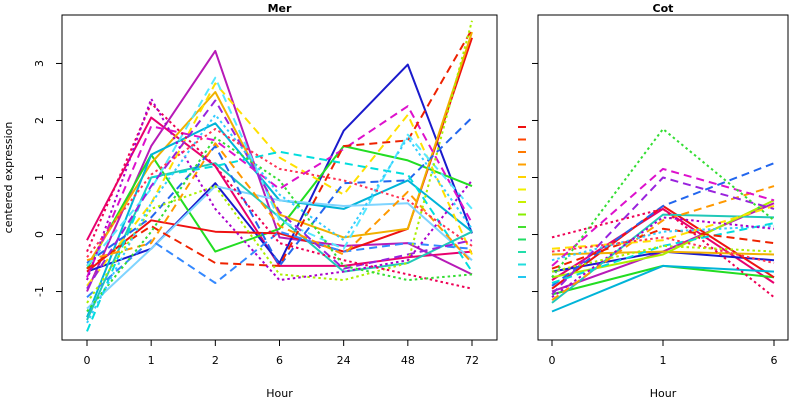 This screenshot has height=404, width=800. What do you see at coordinates (39, 63) in the screenshot?
I see `y-tick-label: 3` at bounding box center [39, 63].